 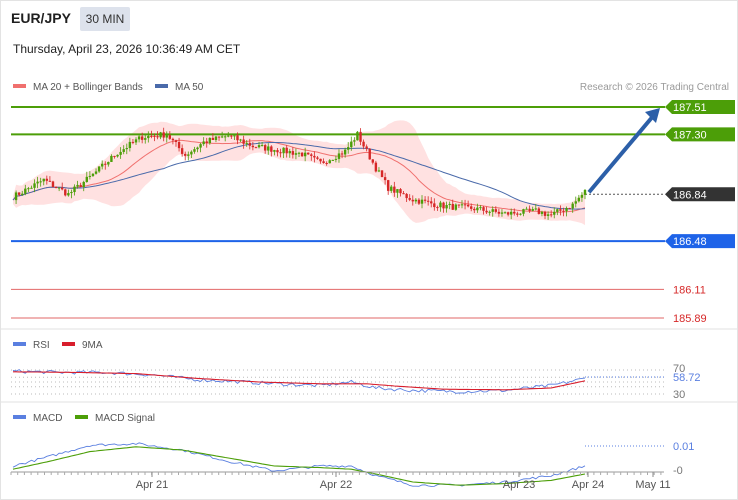 What do you see at coordinates (621, 153) in the screenshot?
I see `forecast-arrow-shaft` at bounding box center [621, 153].